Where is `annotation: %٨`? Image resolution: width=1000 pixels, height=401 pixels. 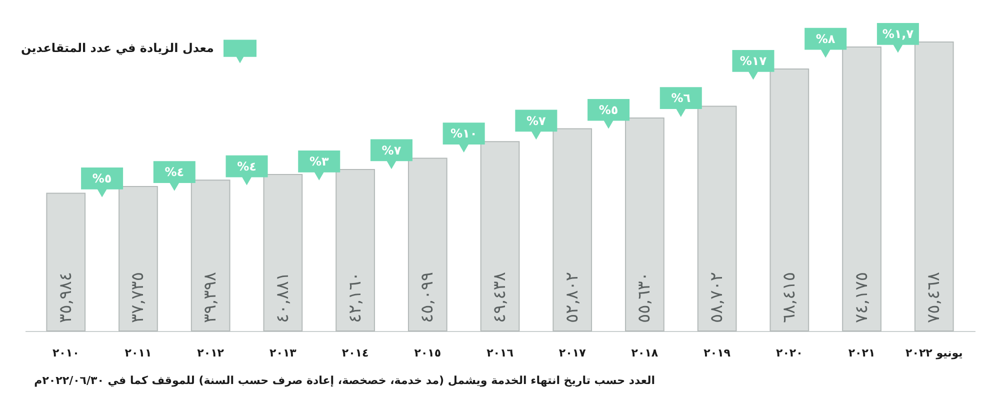
annotation: %٨ is located at coordinates (826, 39).